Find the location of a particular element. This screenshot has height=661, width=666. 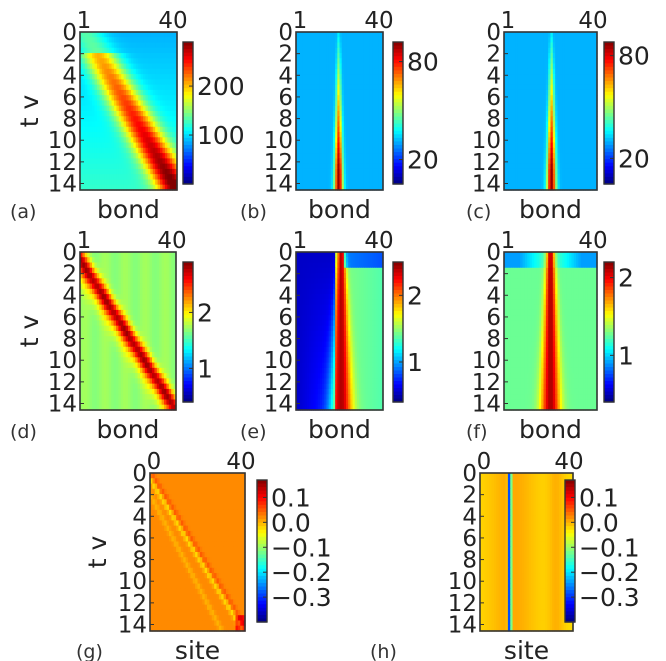

y-tick-label: 0 is located at coordinates (285, 33).